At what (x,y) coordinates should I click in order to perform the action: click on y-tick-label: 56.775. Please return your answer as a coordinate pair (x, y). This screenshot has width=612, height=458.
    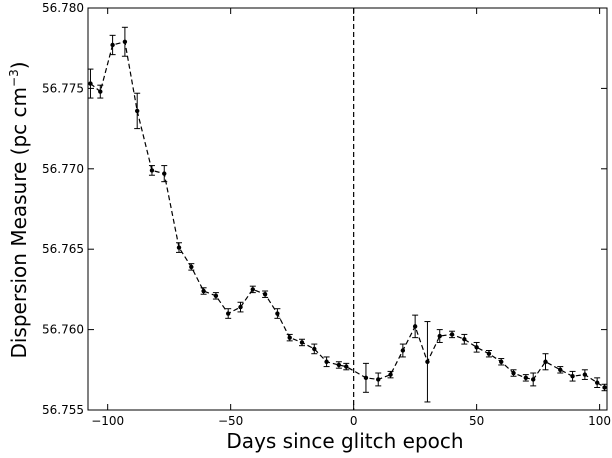
    Looking at the image, I should click on (63, 88).